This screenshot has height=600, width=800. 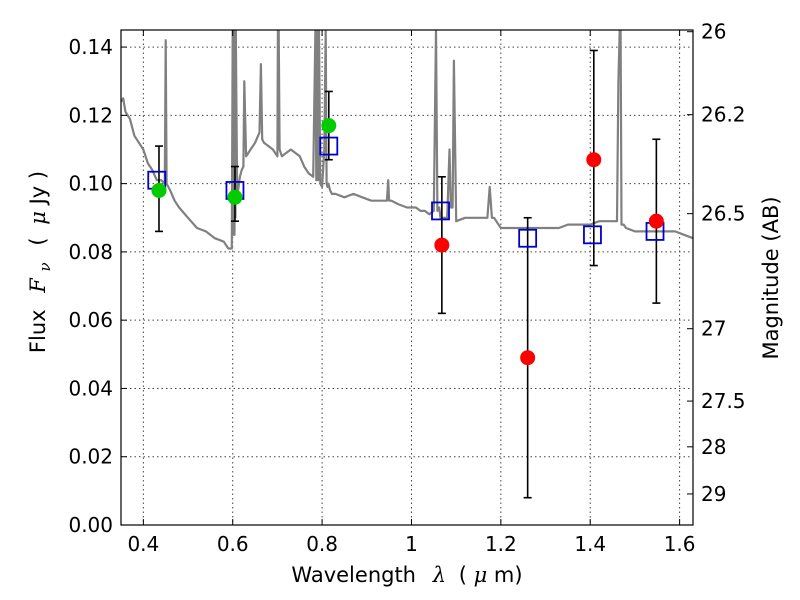 I want to click on y-tick-label: 0.14, so click(x=90, y=47).